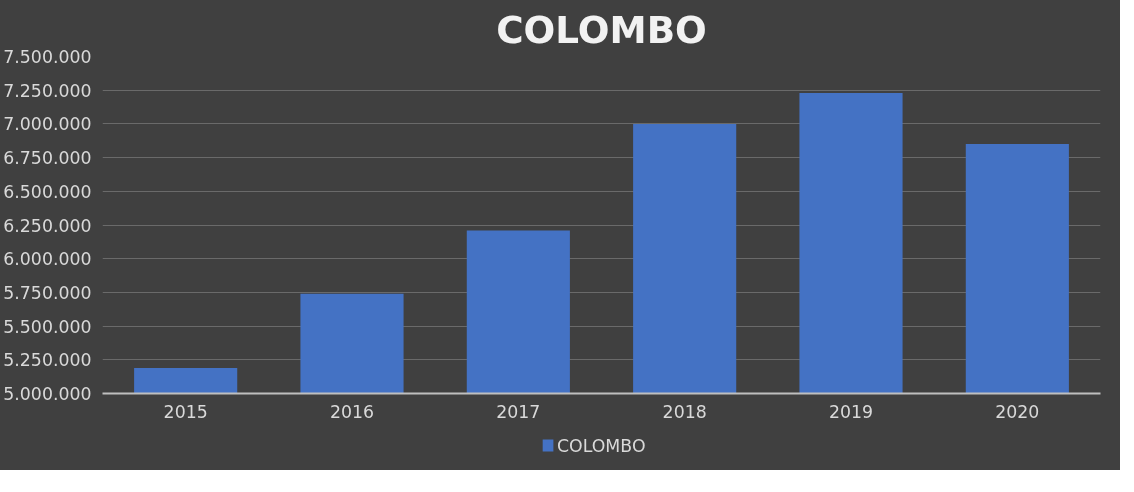 This screenshot has width=1134, height=492. I want to click on x-tick-label: 2020, so click(1017, 411).